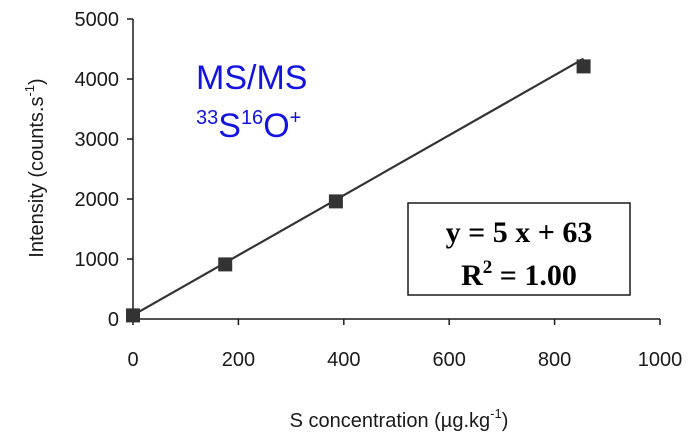 Image resolution: width=691 pixels, height=439 pixels. I want to click on equation-box-frame, so click(519, 249).